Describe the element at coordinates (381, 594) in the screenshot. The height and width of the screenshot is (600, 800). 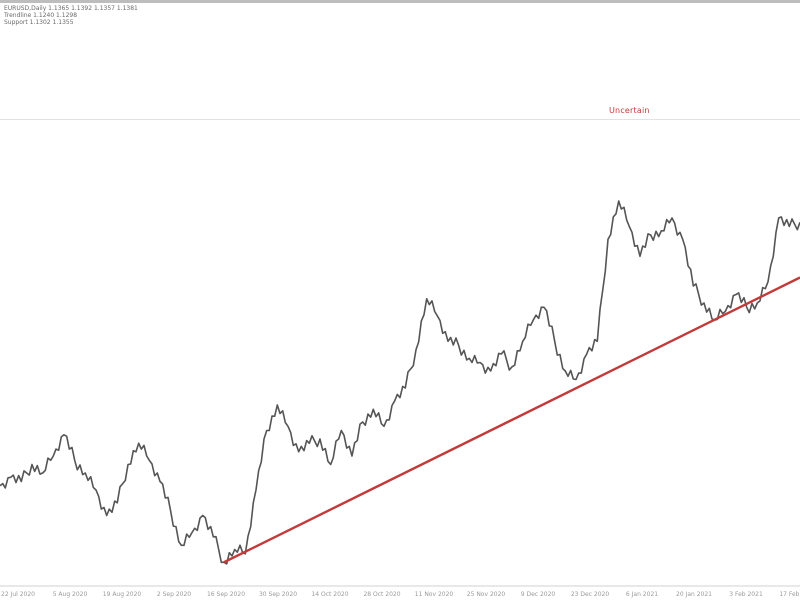
I see `x-tick-label: 28 Oct 2020` at that location.